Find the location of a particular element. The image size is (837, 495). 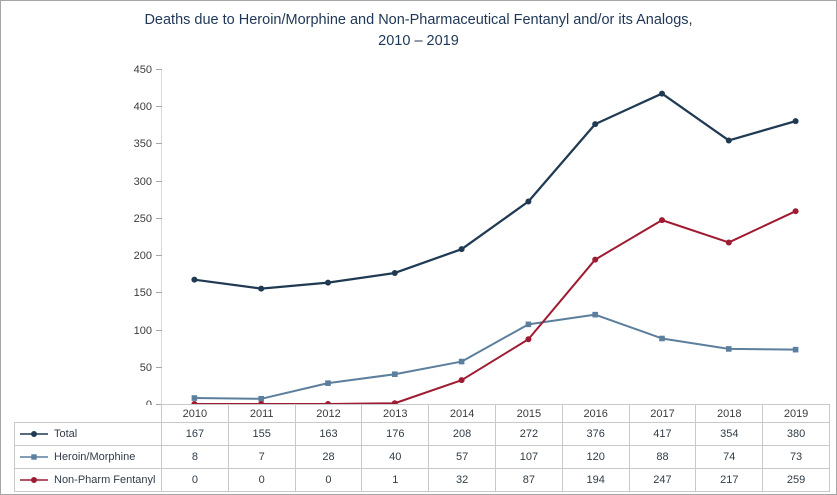

legend-cell: Heroin/Morphine is located at coordinates (88, 457).